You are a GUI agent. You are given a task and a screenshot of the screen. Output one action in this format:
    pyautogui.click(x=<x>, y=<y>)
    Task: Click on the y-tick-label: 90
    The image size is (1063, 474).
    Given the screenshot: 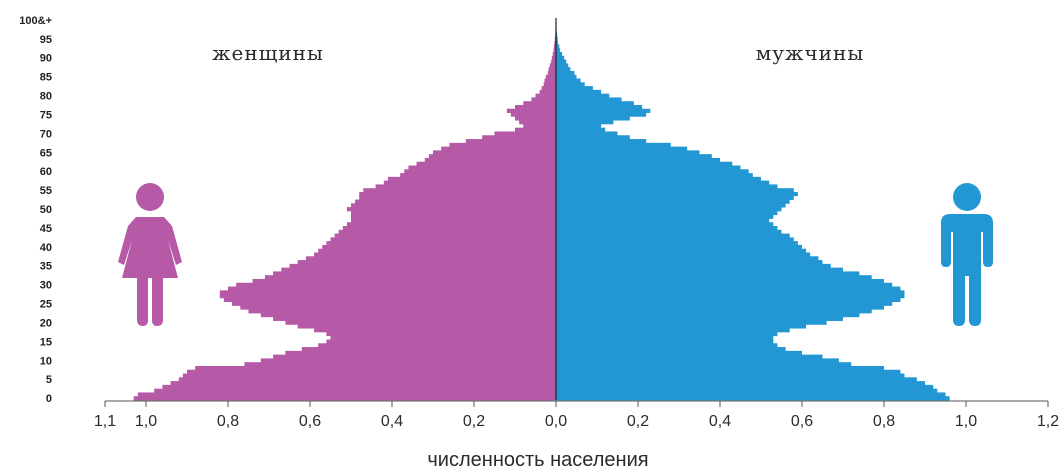 What is the action you would take?
    pyautogui.click(x=46, y=59)
    